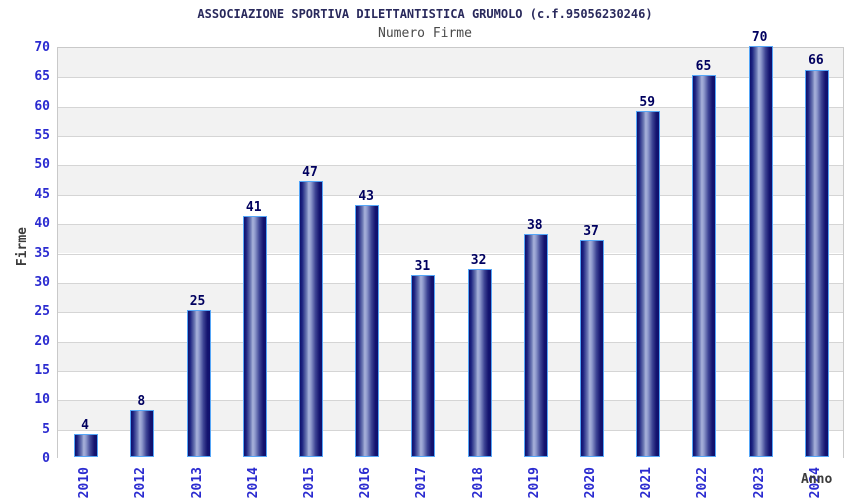 The height and width of the screenshot is (500, 850). Describe the element at coordinates (534, 225) in the screenshot. I see `bar-value-label: 38` at that location.